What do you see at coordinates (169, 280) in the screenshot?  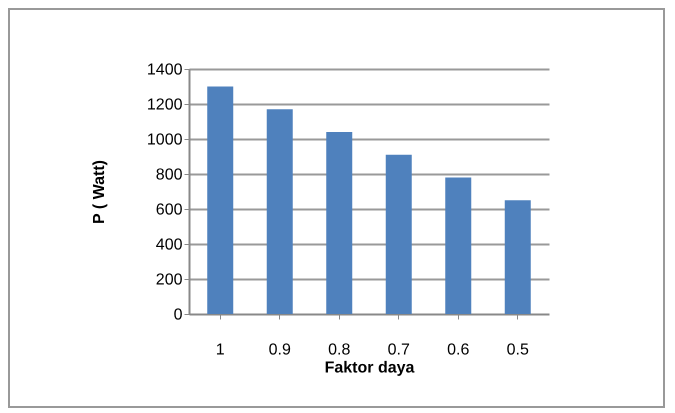 I see `y-tick-label: 200` at bounding box center [169, 280].